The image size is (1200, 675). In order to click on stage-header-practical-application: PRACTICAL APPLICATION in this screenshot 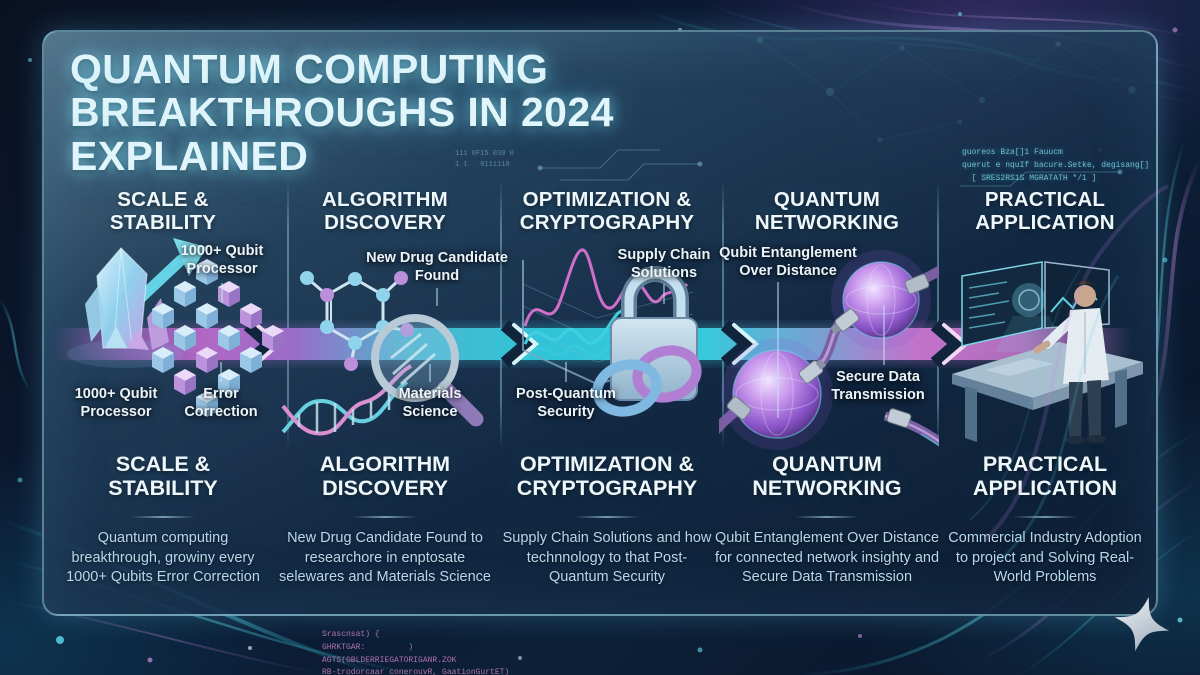, I will do `click(1045, 211)`.